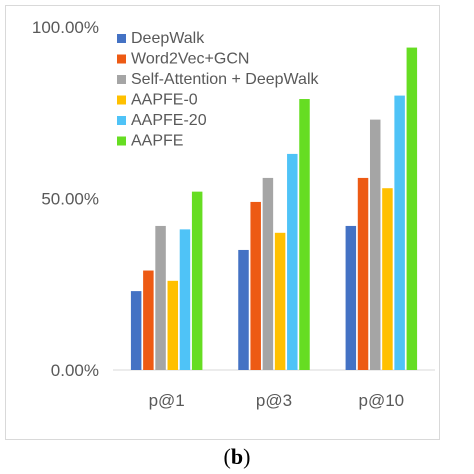 The height and width of the screenshot is (474, 474). What do you see at coordinates (225, 79) in the screenshot?
I see `legend-label: Self-Attention + DeepWalk` at bounding box center [225, 79].